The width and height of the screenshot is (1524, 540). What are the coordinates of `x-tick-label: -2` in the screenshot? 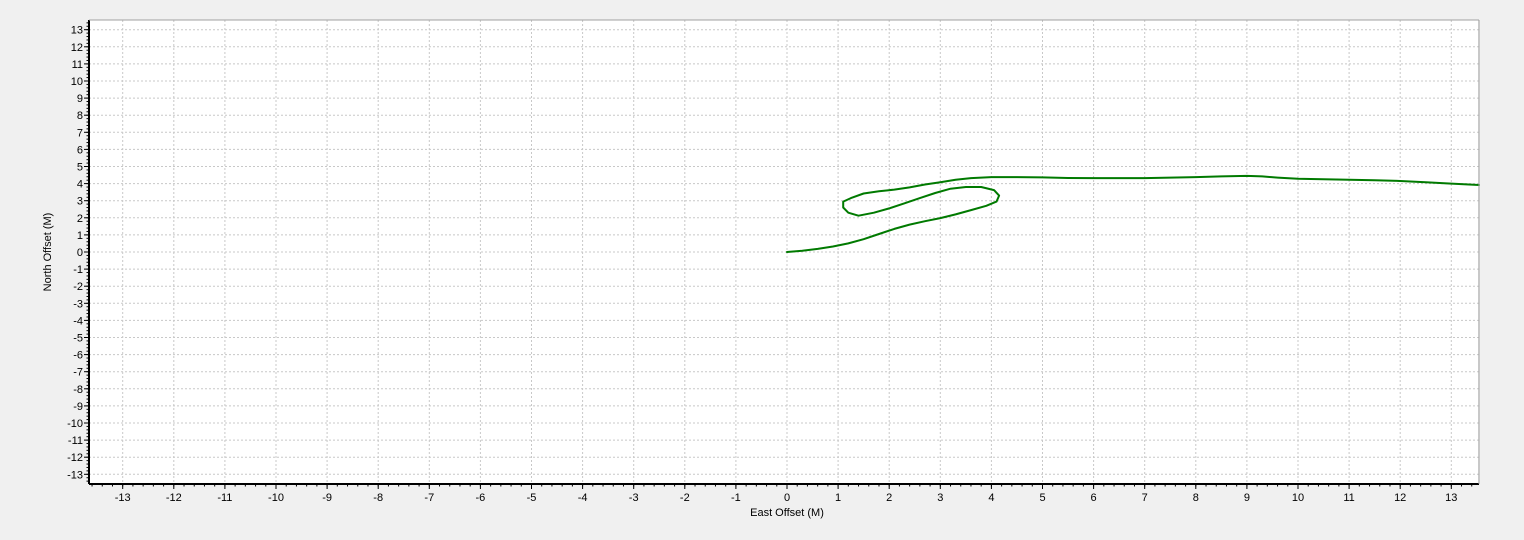 It's located at (685, 498).